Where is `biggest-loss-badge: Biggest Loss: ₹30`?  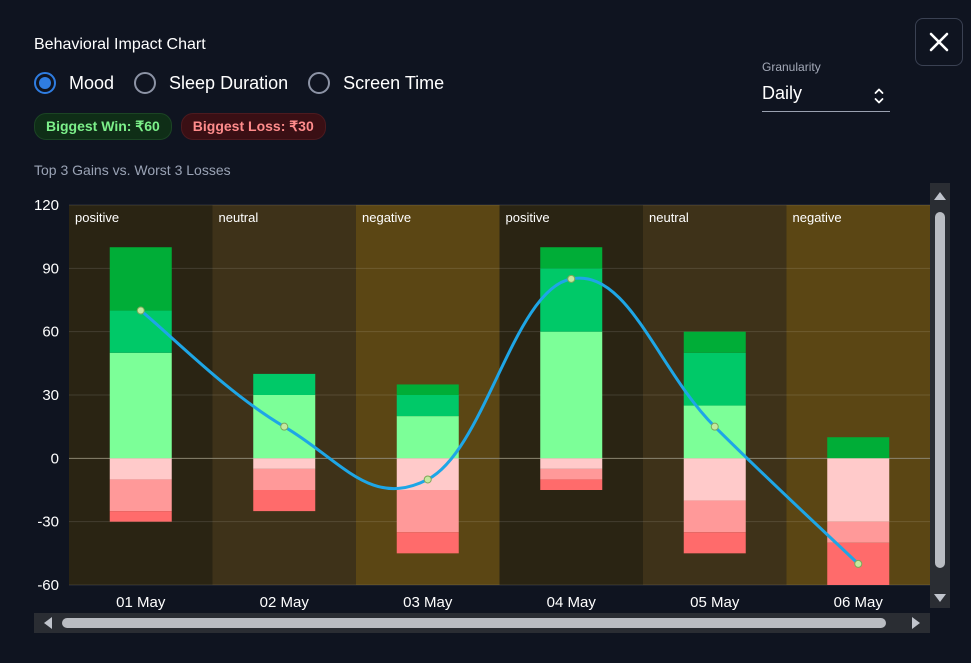 biggest-loss-badge: Biggest Loss: ₹30 is located at coordinates (253, 126).